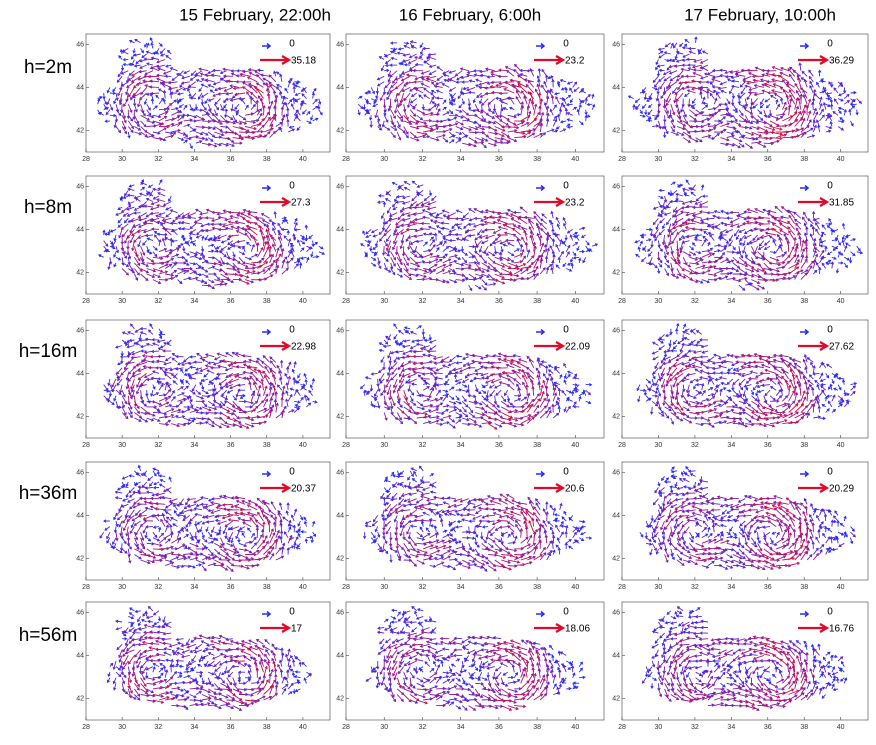 This screenshot has height=745, width=876. What do you see at coordinates (303, 489) in the screenshot?
I see `key-label: 20.37` at bounding box center [303, 489].